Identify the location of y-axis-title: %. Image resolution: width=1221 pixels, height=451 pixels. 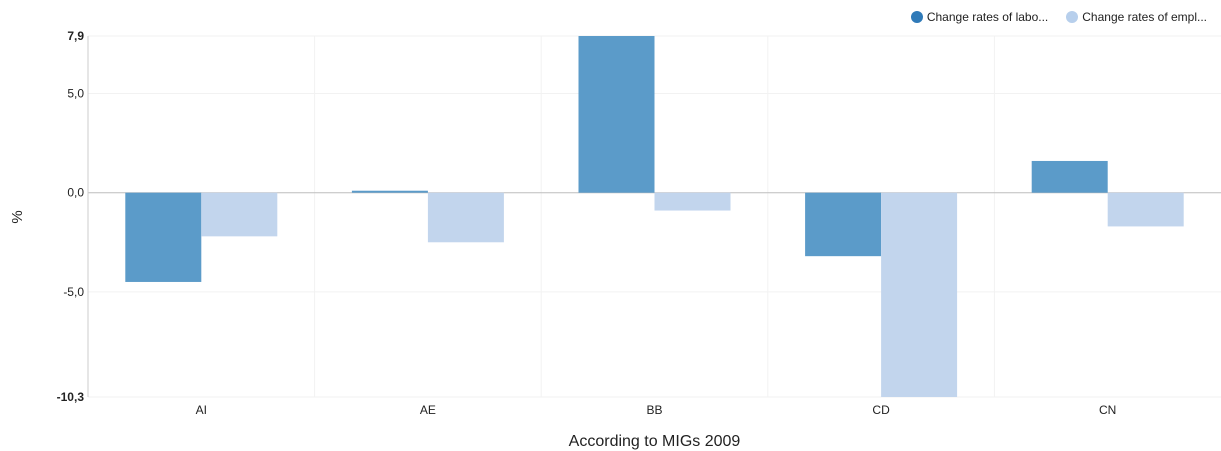
(17, 216).